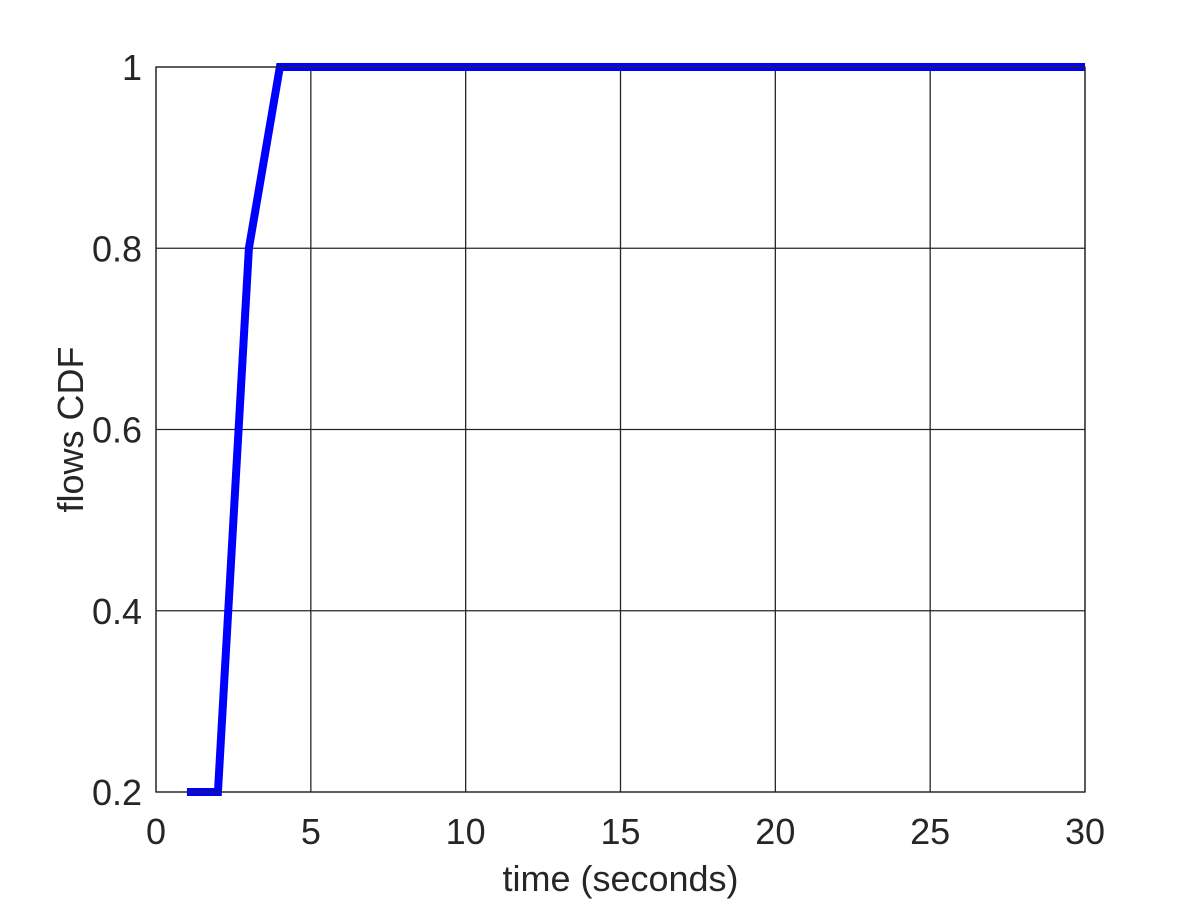  What do you see at coordinates (117, 248) in the screenshot?
I see `y-tick-label: 0.8` at bounding box center [117, 248].